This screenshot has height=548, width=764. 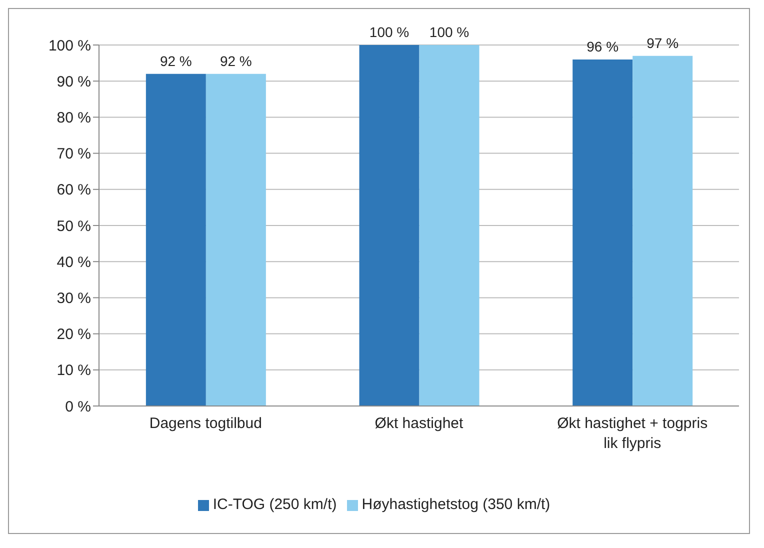 What do you see at coordinates (73, 335) in the screenshot?
I see `y-tick-label: 20 %` at bounding box center [73, 335].